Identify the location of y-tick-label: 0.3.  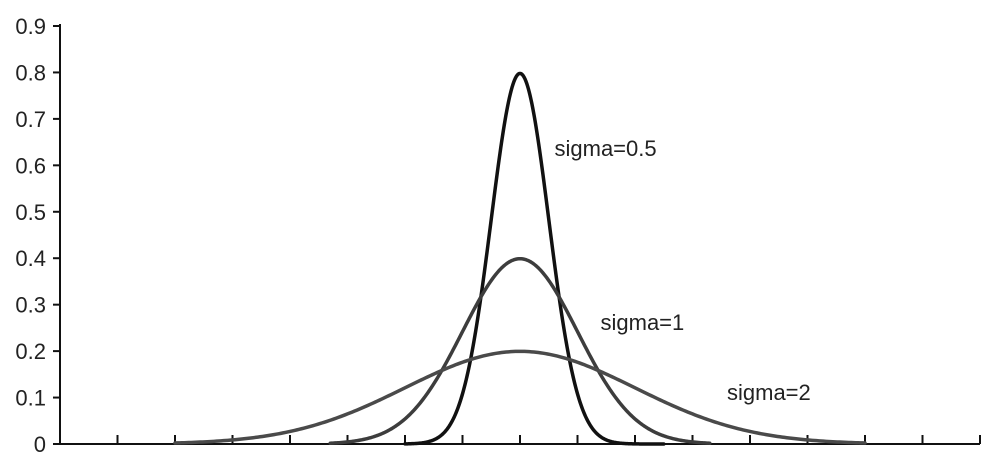
(30, 305).